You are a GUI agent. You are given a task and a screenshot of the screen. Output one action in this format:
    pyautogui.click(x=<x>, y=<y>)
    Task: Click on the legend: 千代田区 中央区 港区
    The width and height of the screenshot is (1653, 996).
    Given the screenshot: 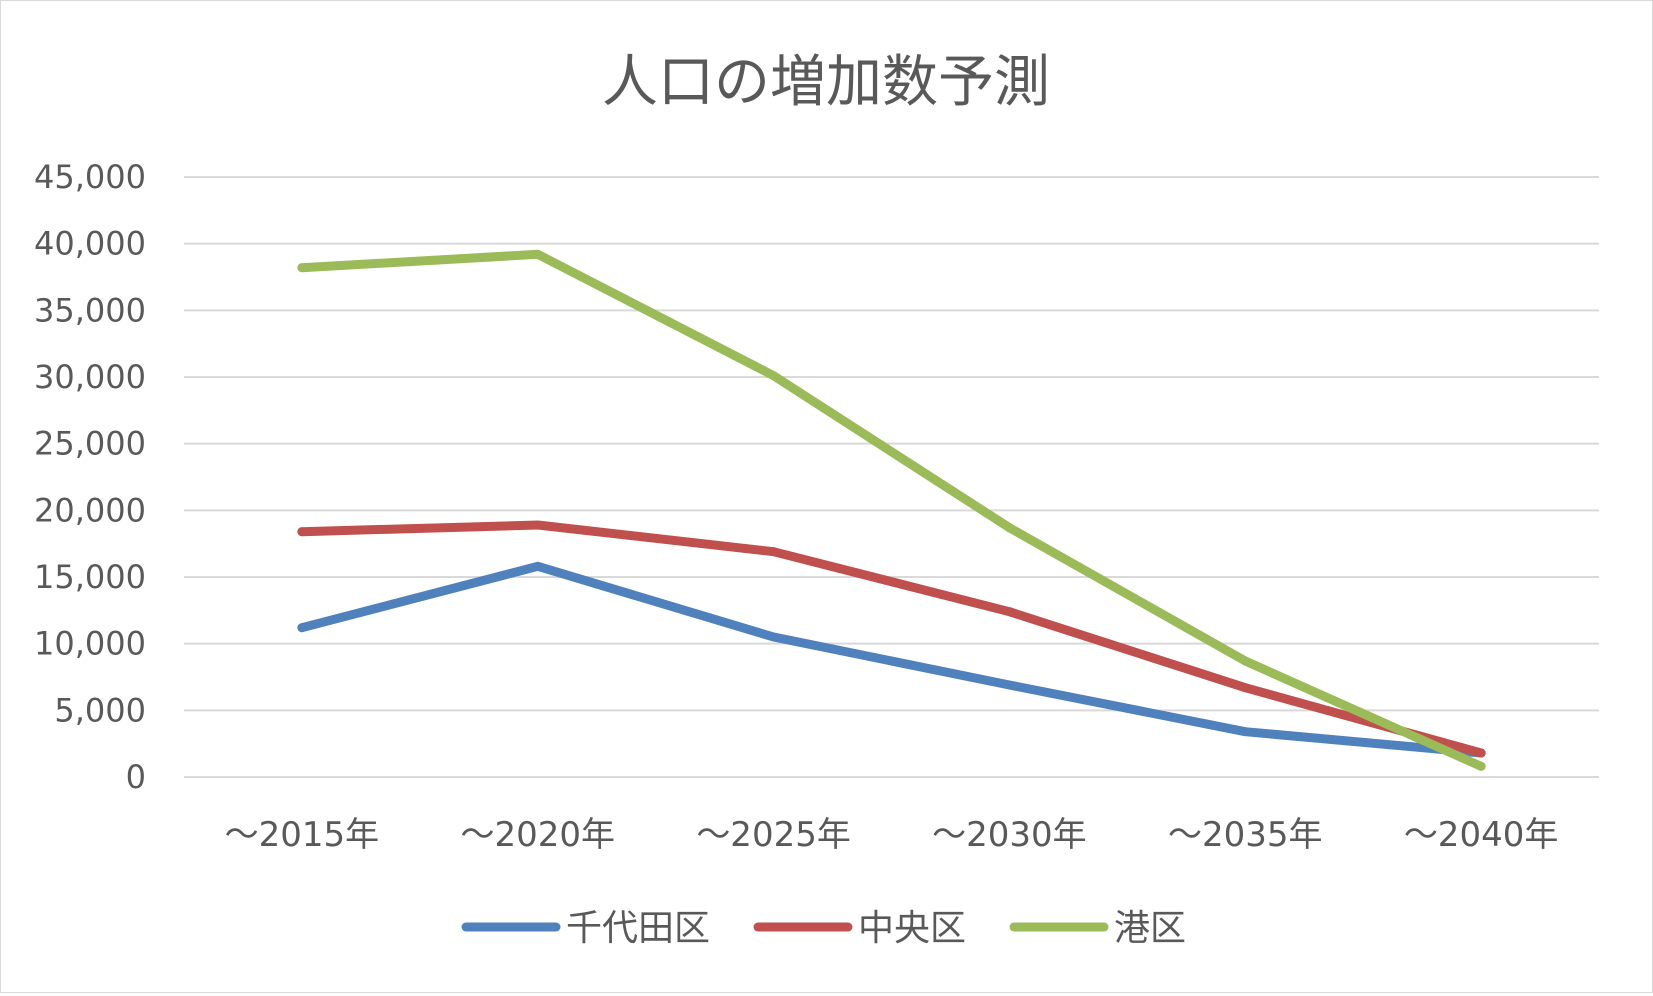 What is the action you would take?
    pyautogui.click(x=823, y=928)
    